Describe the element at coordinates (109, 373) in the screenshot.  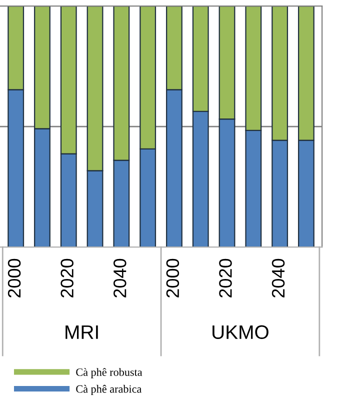
I see `legend-label: Cà phê robusta` at that location.